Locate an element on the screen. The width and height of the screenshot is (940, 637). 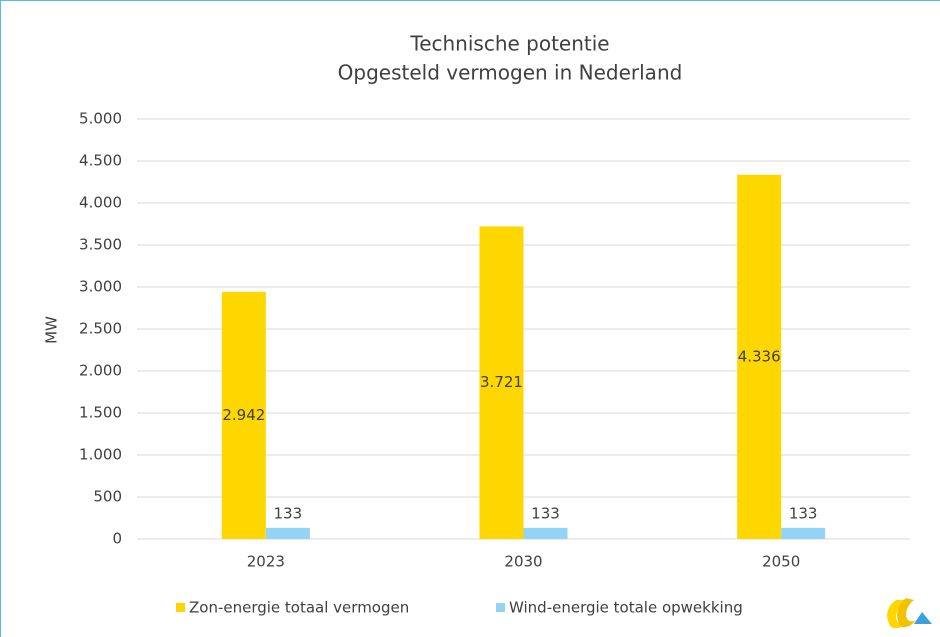
data-label: 4.336 is located at coordinates (759, 356).